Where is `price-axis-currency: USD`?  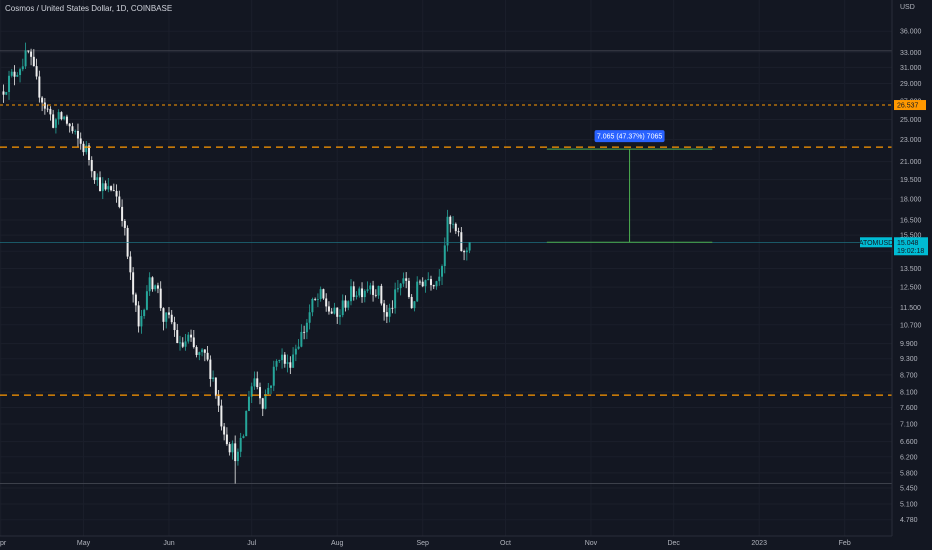 price-axis-currency: USD is located at coordinates (907, 7).